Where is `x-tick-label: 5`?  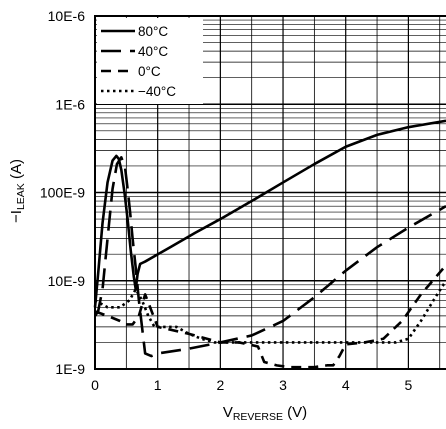 x-tick-label: 5 is located at coordinates (408, 385).